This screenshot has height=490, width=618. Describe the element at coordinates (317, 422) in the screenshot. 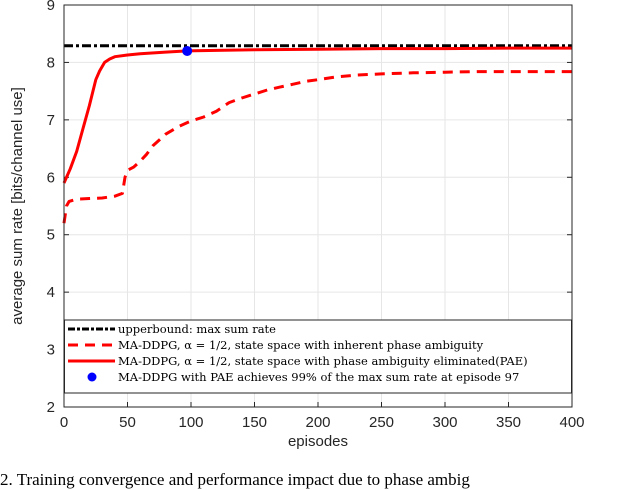

I see `x-tick-label: 200` at that location.